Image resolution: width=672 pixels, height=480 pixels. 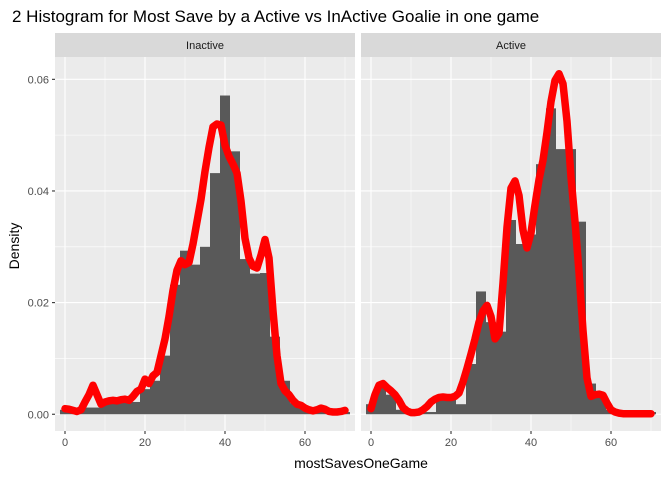 I want to click on y-axis: 0.00 0.02 0.04 0.06, so click(x=41, y=247).